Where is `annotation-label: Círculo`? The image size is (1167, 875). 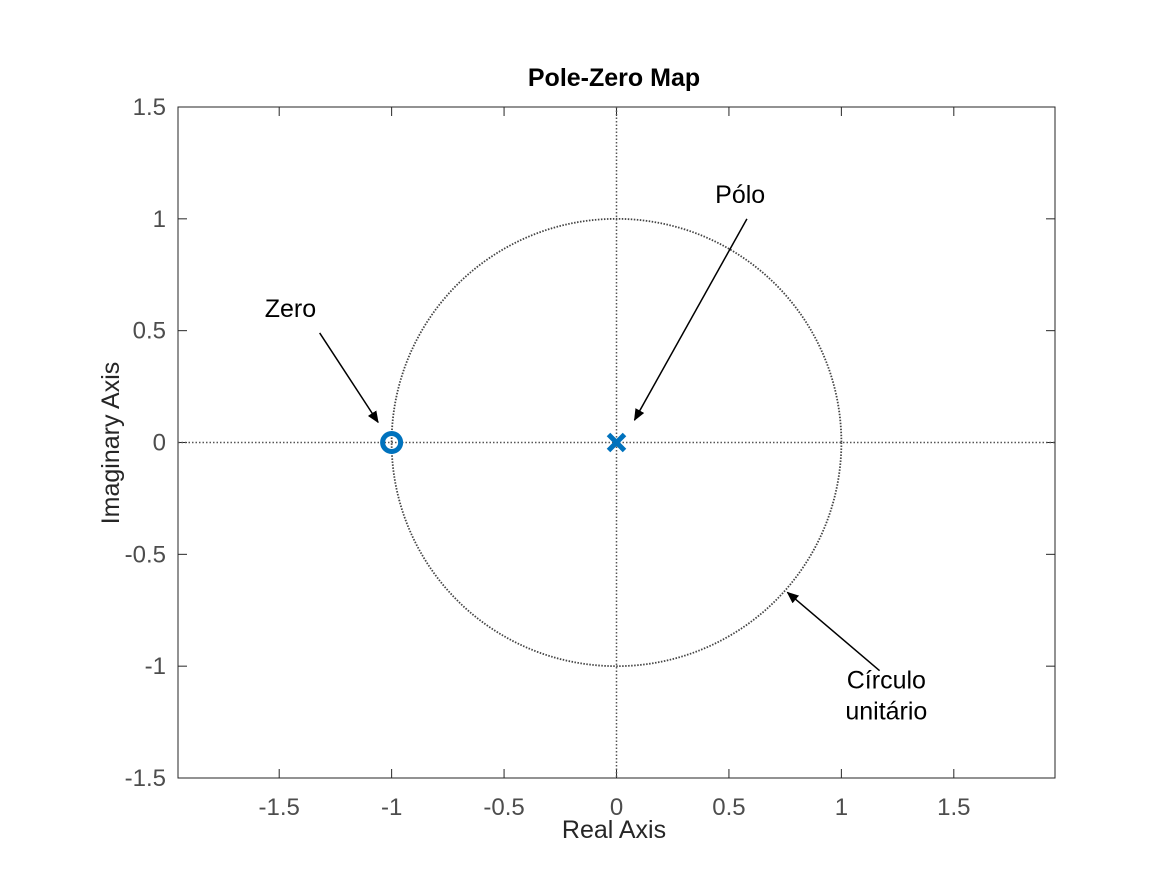
annotation-label: Círculo is located at coordinates (886, 681).